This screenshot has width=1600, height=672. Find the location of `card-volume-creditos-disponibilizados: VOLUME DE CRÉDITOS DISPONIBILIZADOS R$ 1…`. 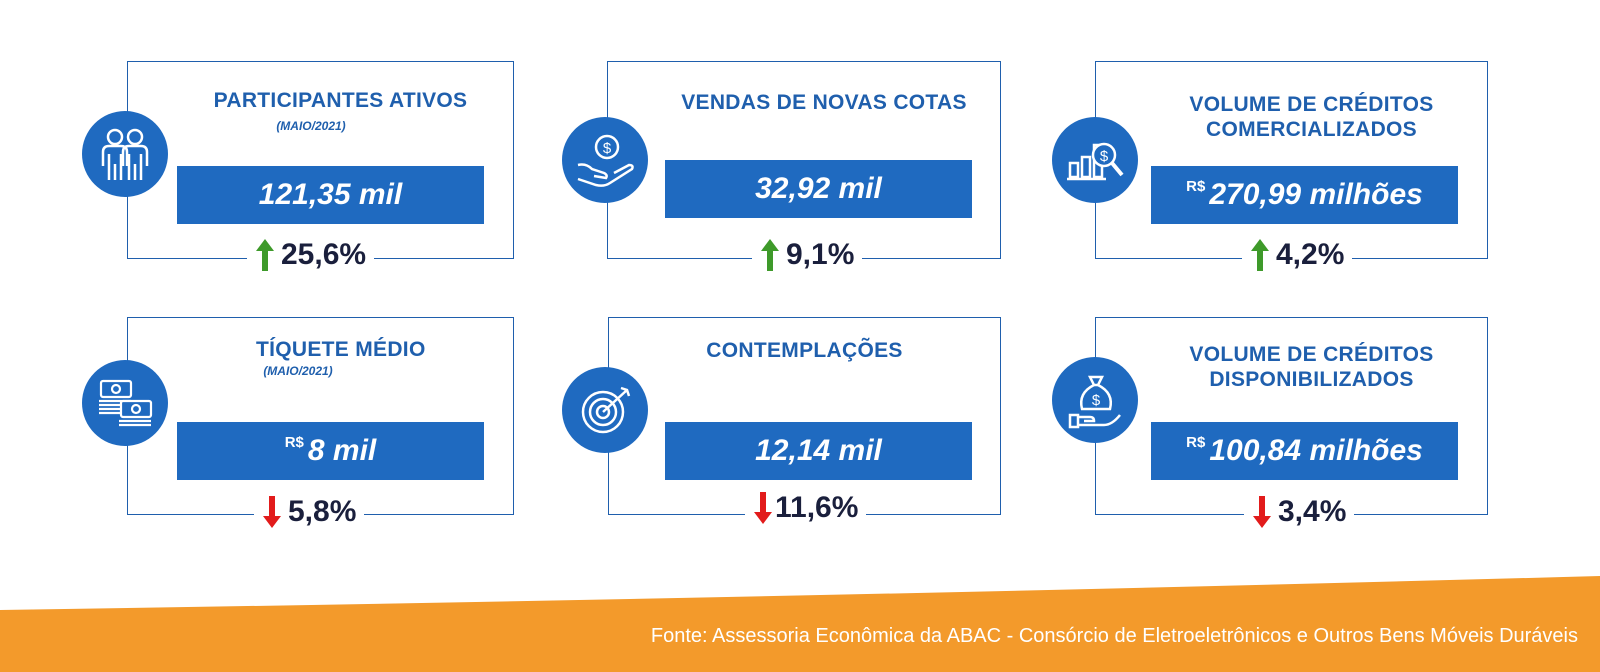

card-volume-creditos-disponibilizados: VOLUME DE CRÉDITOS DISPONIBILIZADOS R$ 1… is located at coordinates (1291, 424).